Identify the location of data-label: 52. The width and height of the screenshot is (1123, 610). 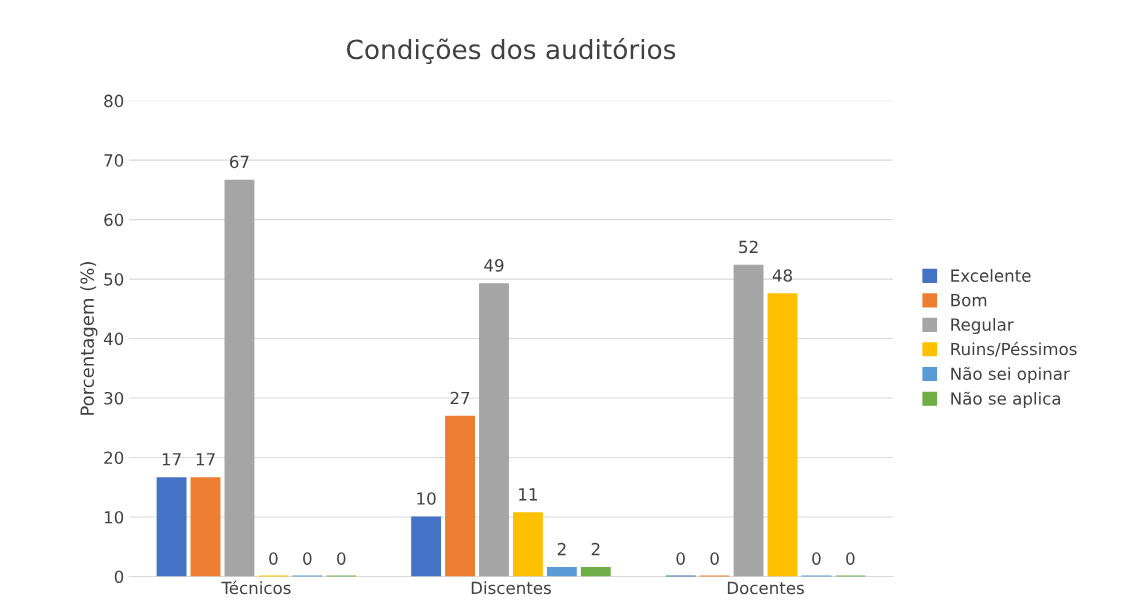
(748, 247).